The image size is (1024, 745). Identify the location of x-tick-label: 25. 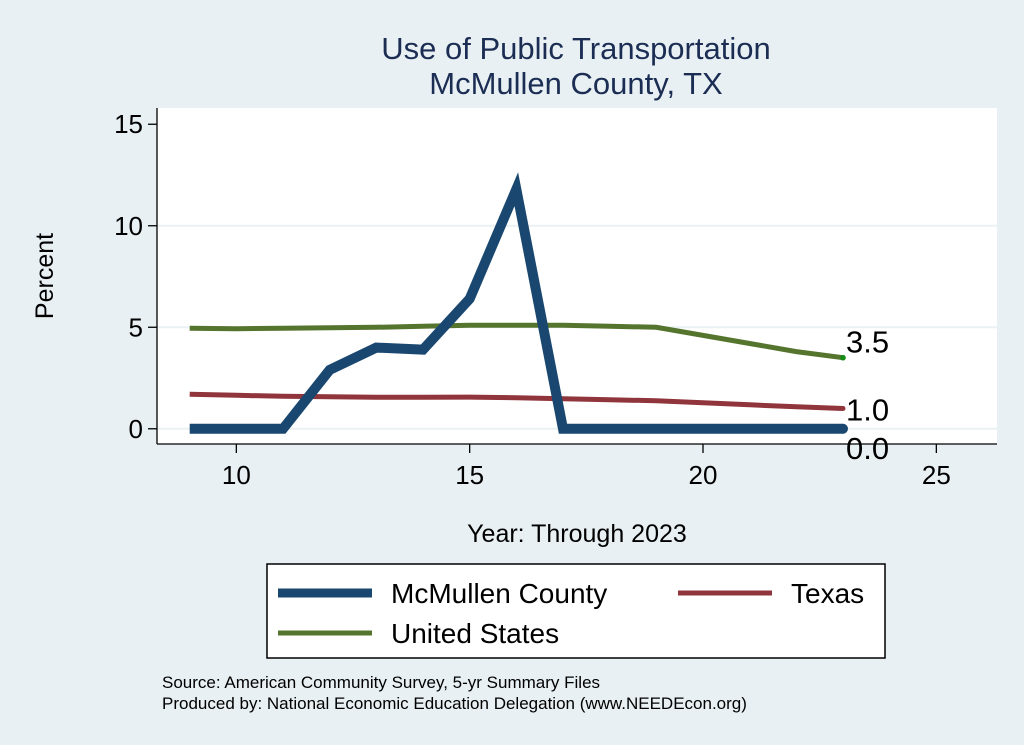
(936, 475).